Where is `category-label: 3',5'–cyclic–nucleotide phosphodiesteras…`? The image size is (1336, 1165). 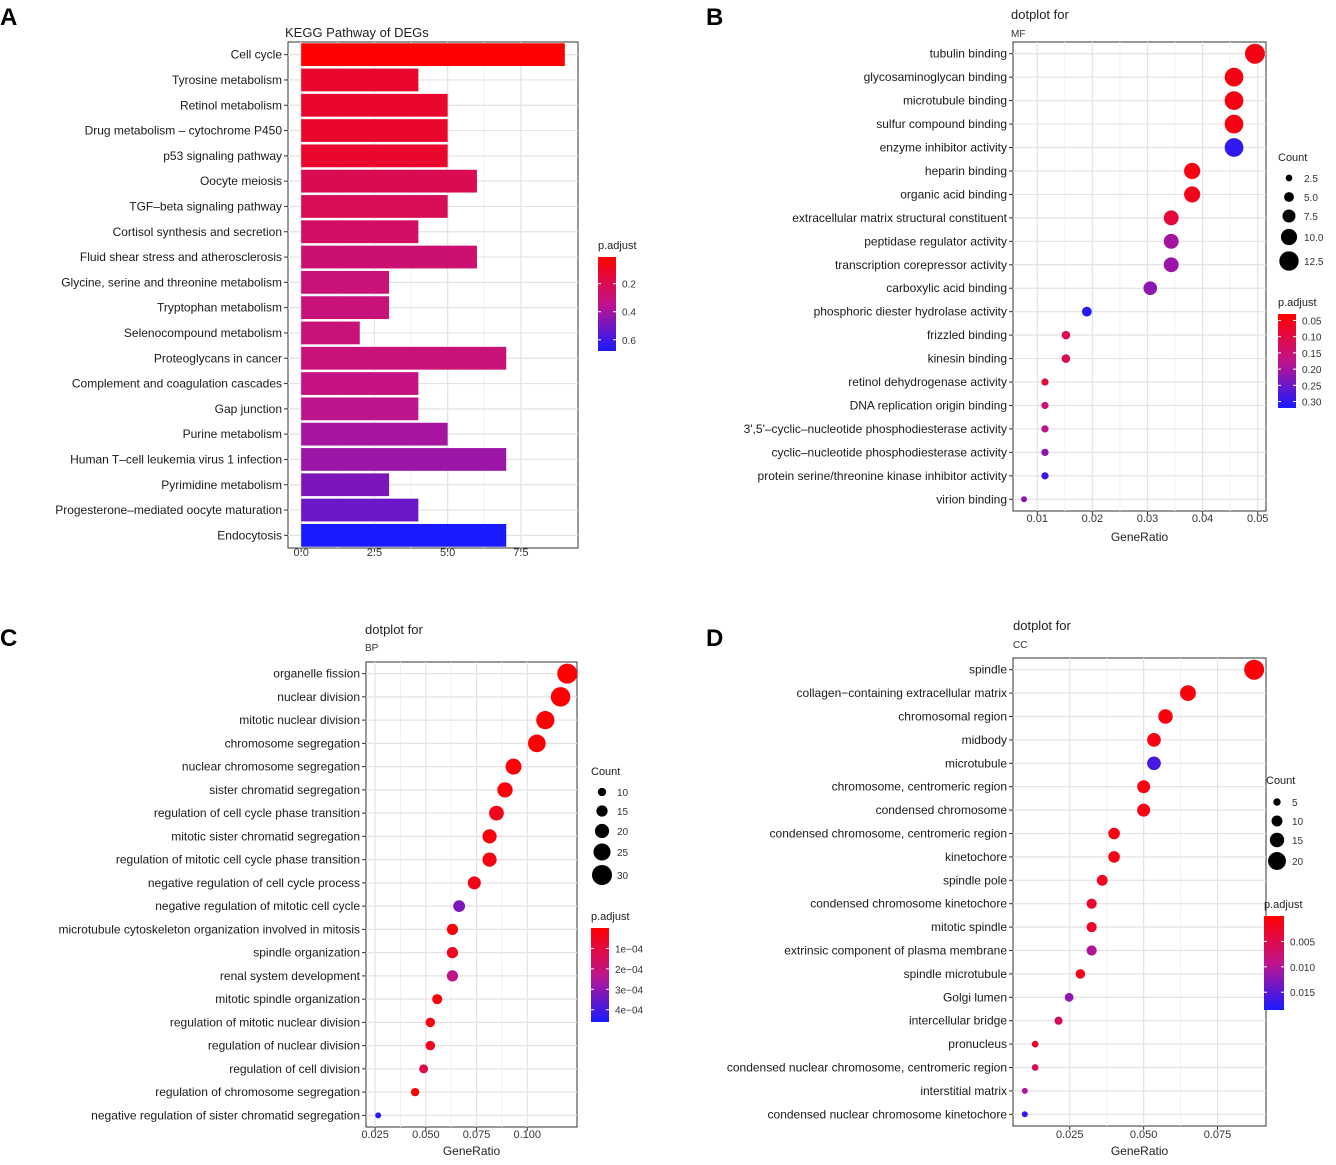 category-label: 3',5'–cyclic–nucleotide phosphodiesteras… is located at coordinates (875, 429).